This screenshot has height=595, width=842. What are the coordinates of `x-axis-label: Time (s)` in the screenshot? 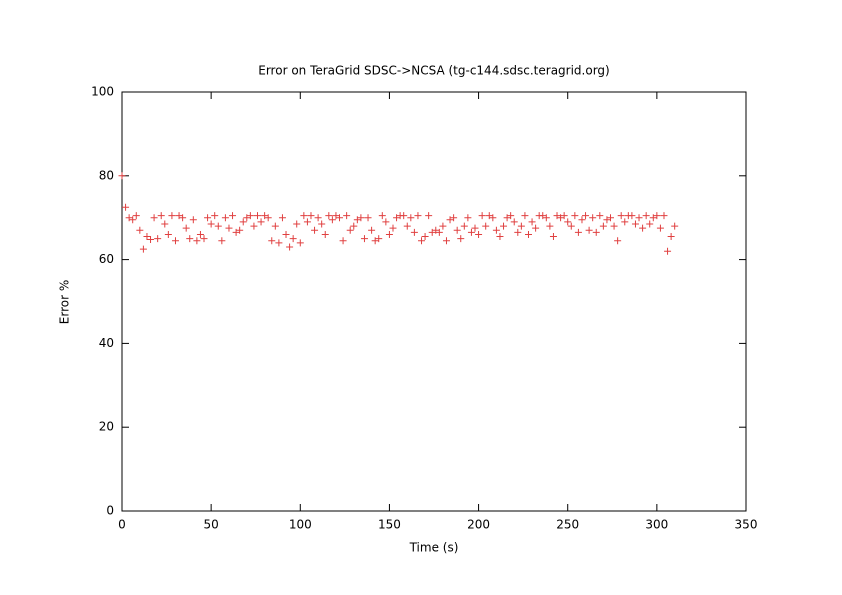 It's located at (434, 548).